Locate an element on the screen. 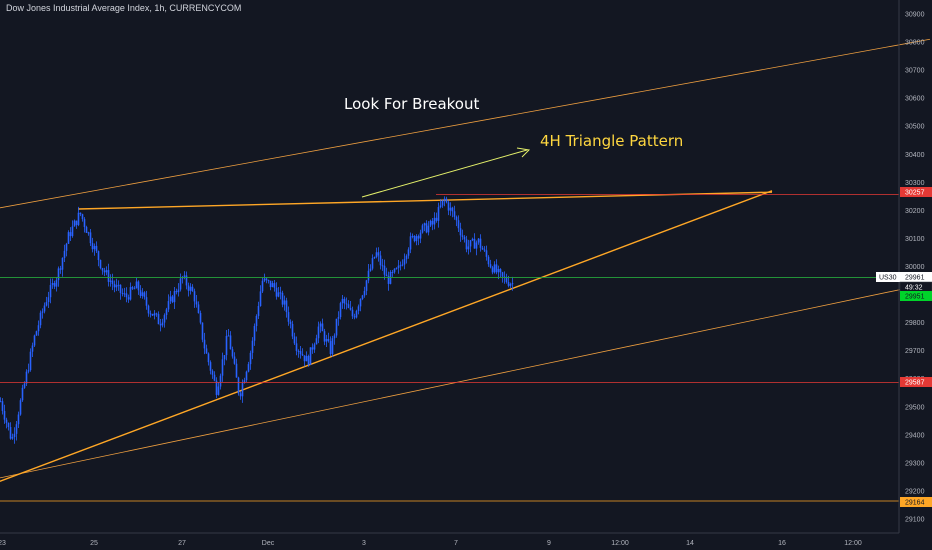  time-tick-label: 23 is located at coordinates (3, 543).